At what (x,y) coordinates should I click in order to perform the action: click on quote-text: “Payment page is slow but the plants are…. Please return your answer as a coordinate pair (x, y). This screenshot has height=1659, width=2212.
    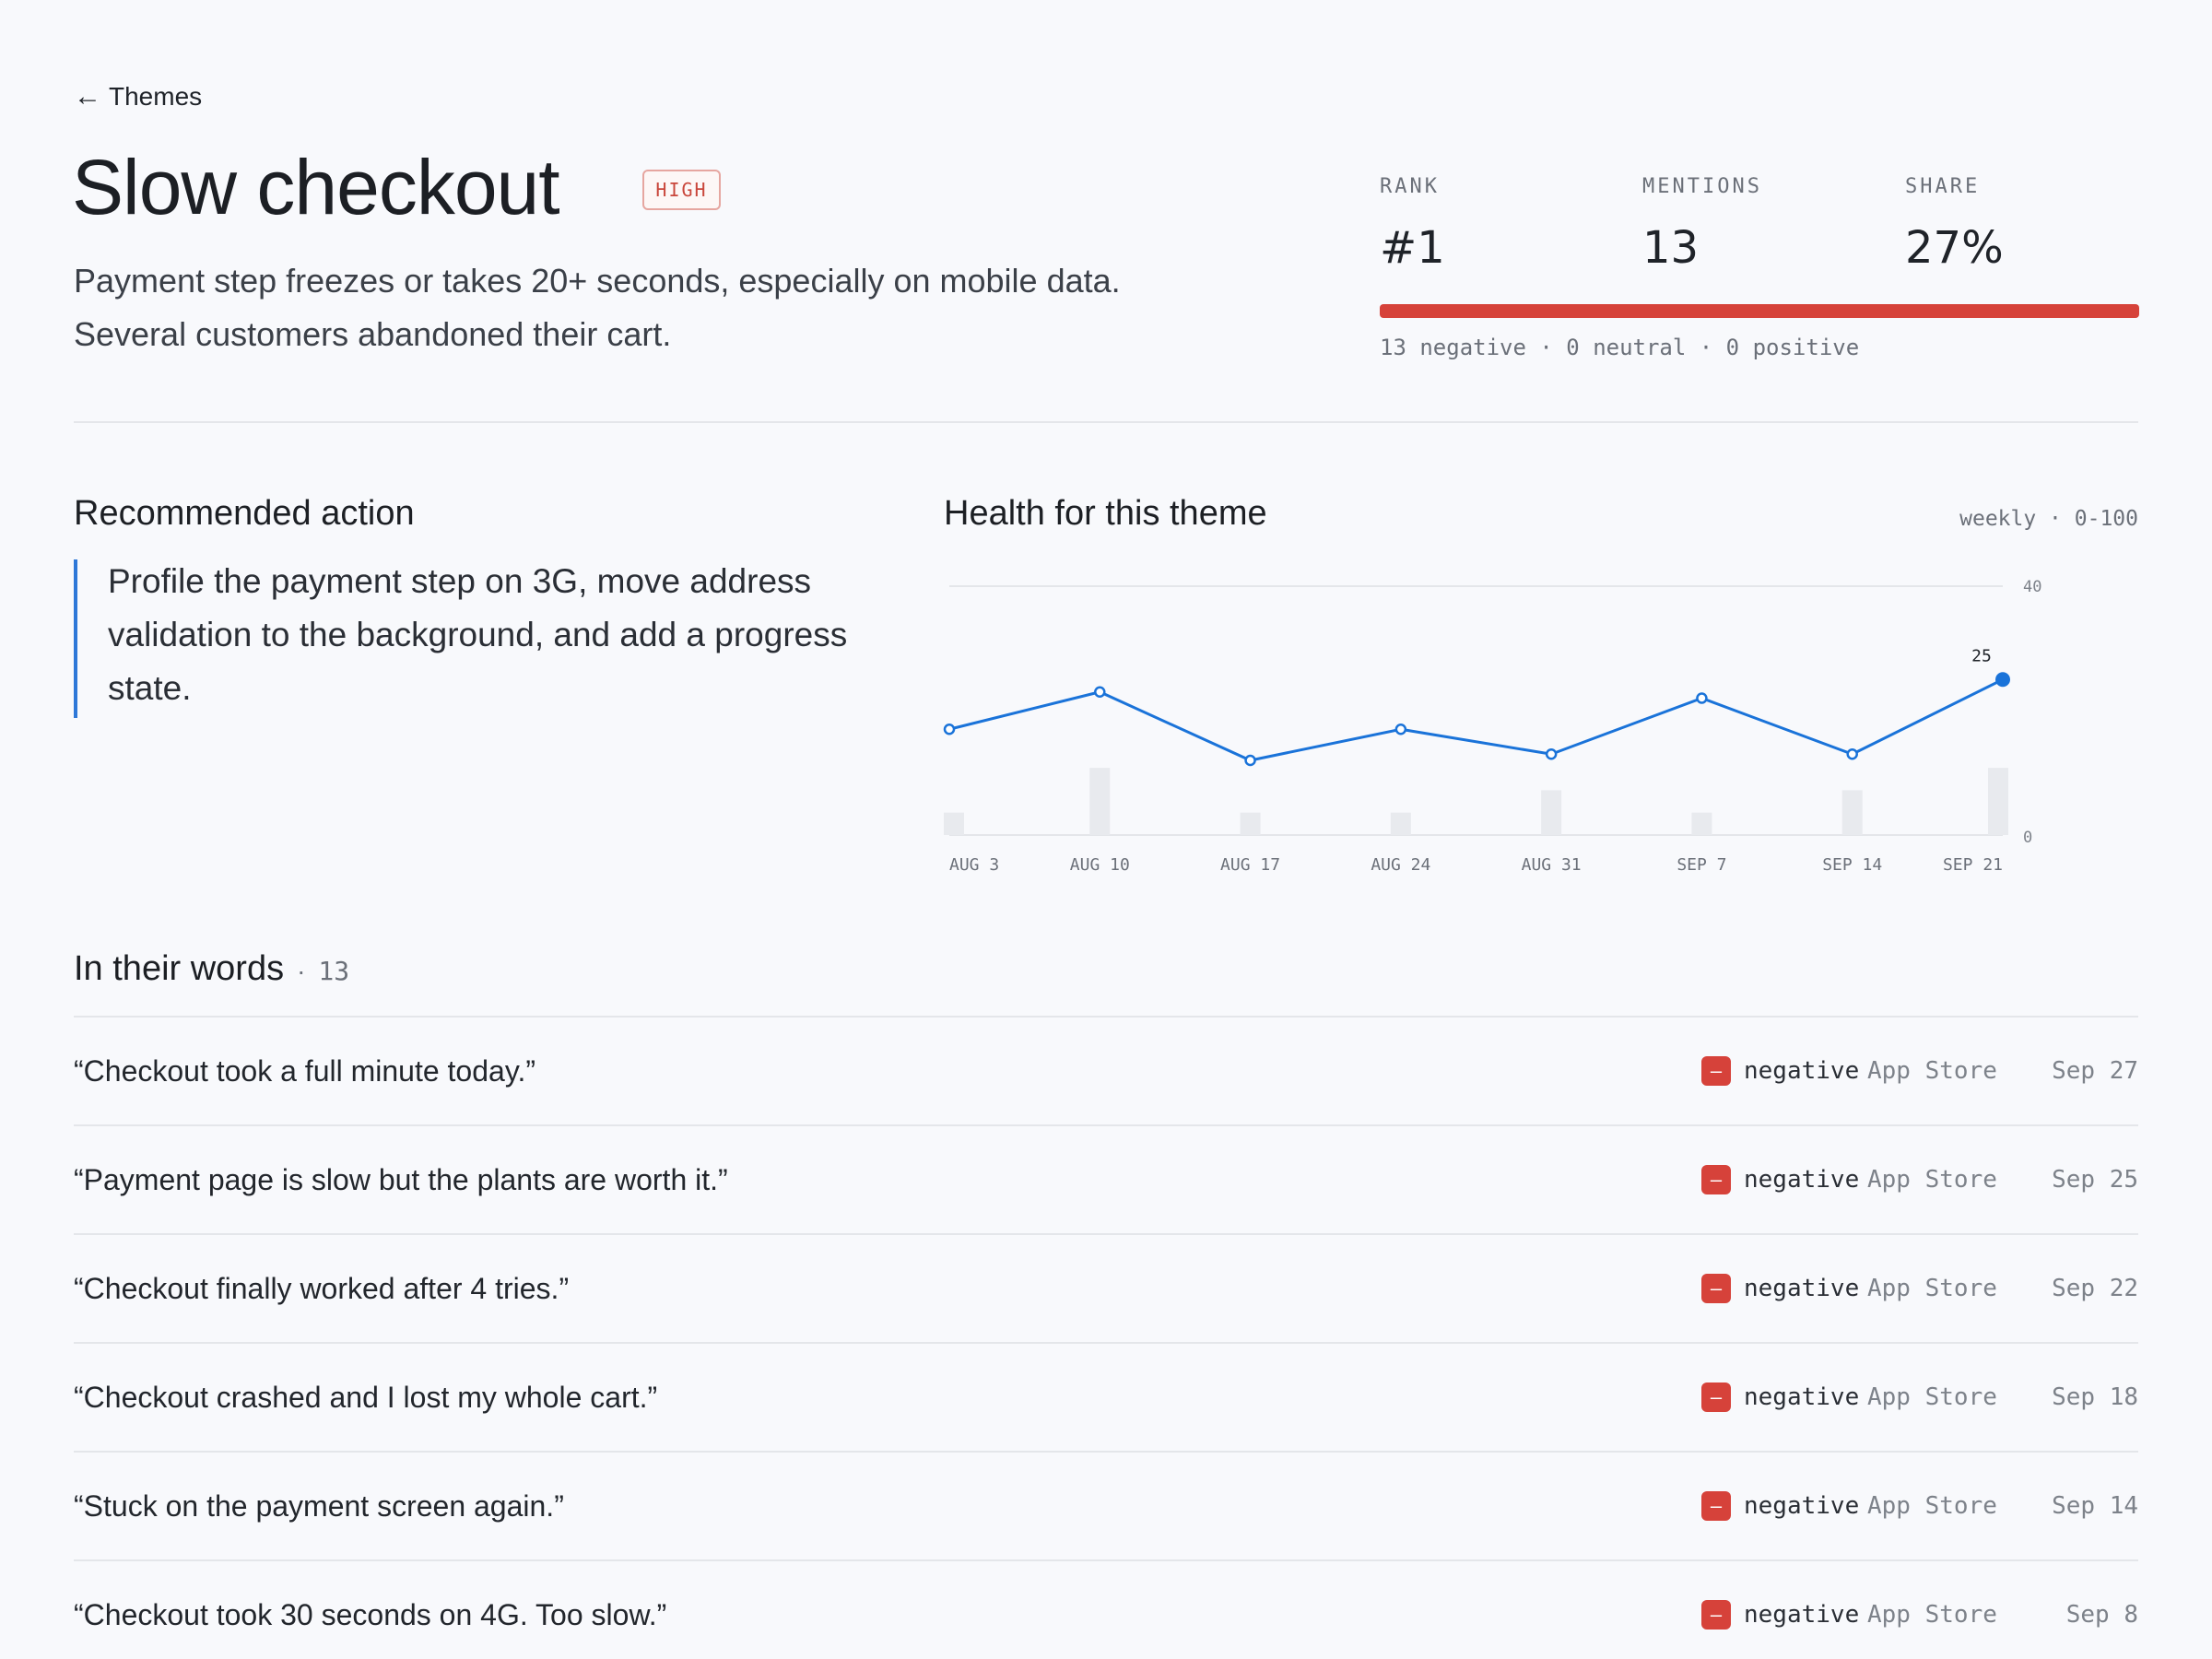
    Looking at the image, I should click on (401, 1179).